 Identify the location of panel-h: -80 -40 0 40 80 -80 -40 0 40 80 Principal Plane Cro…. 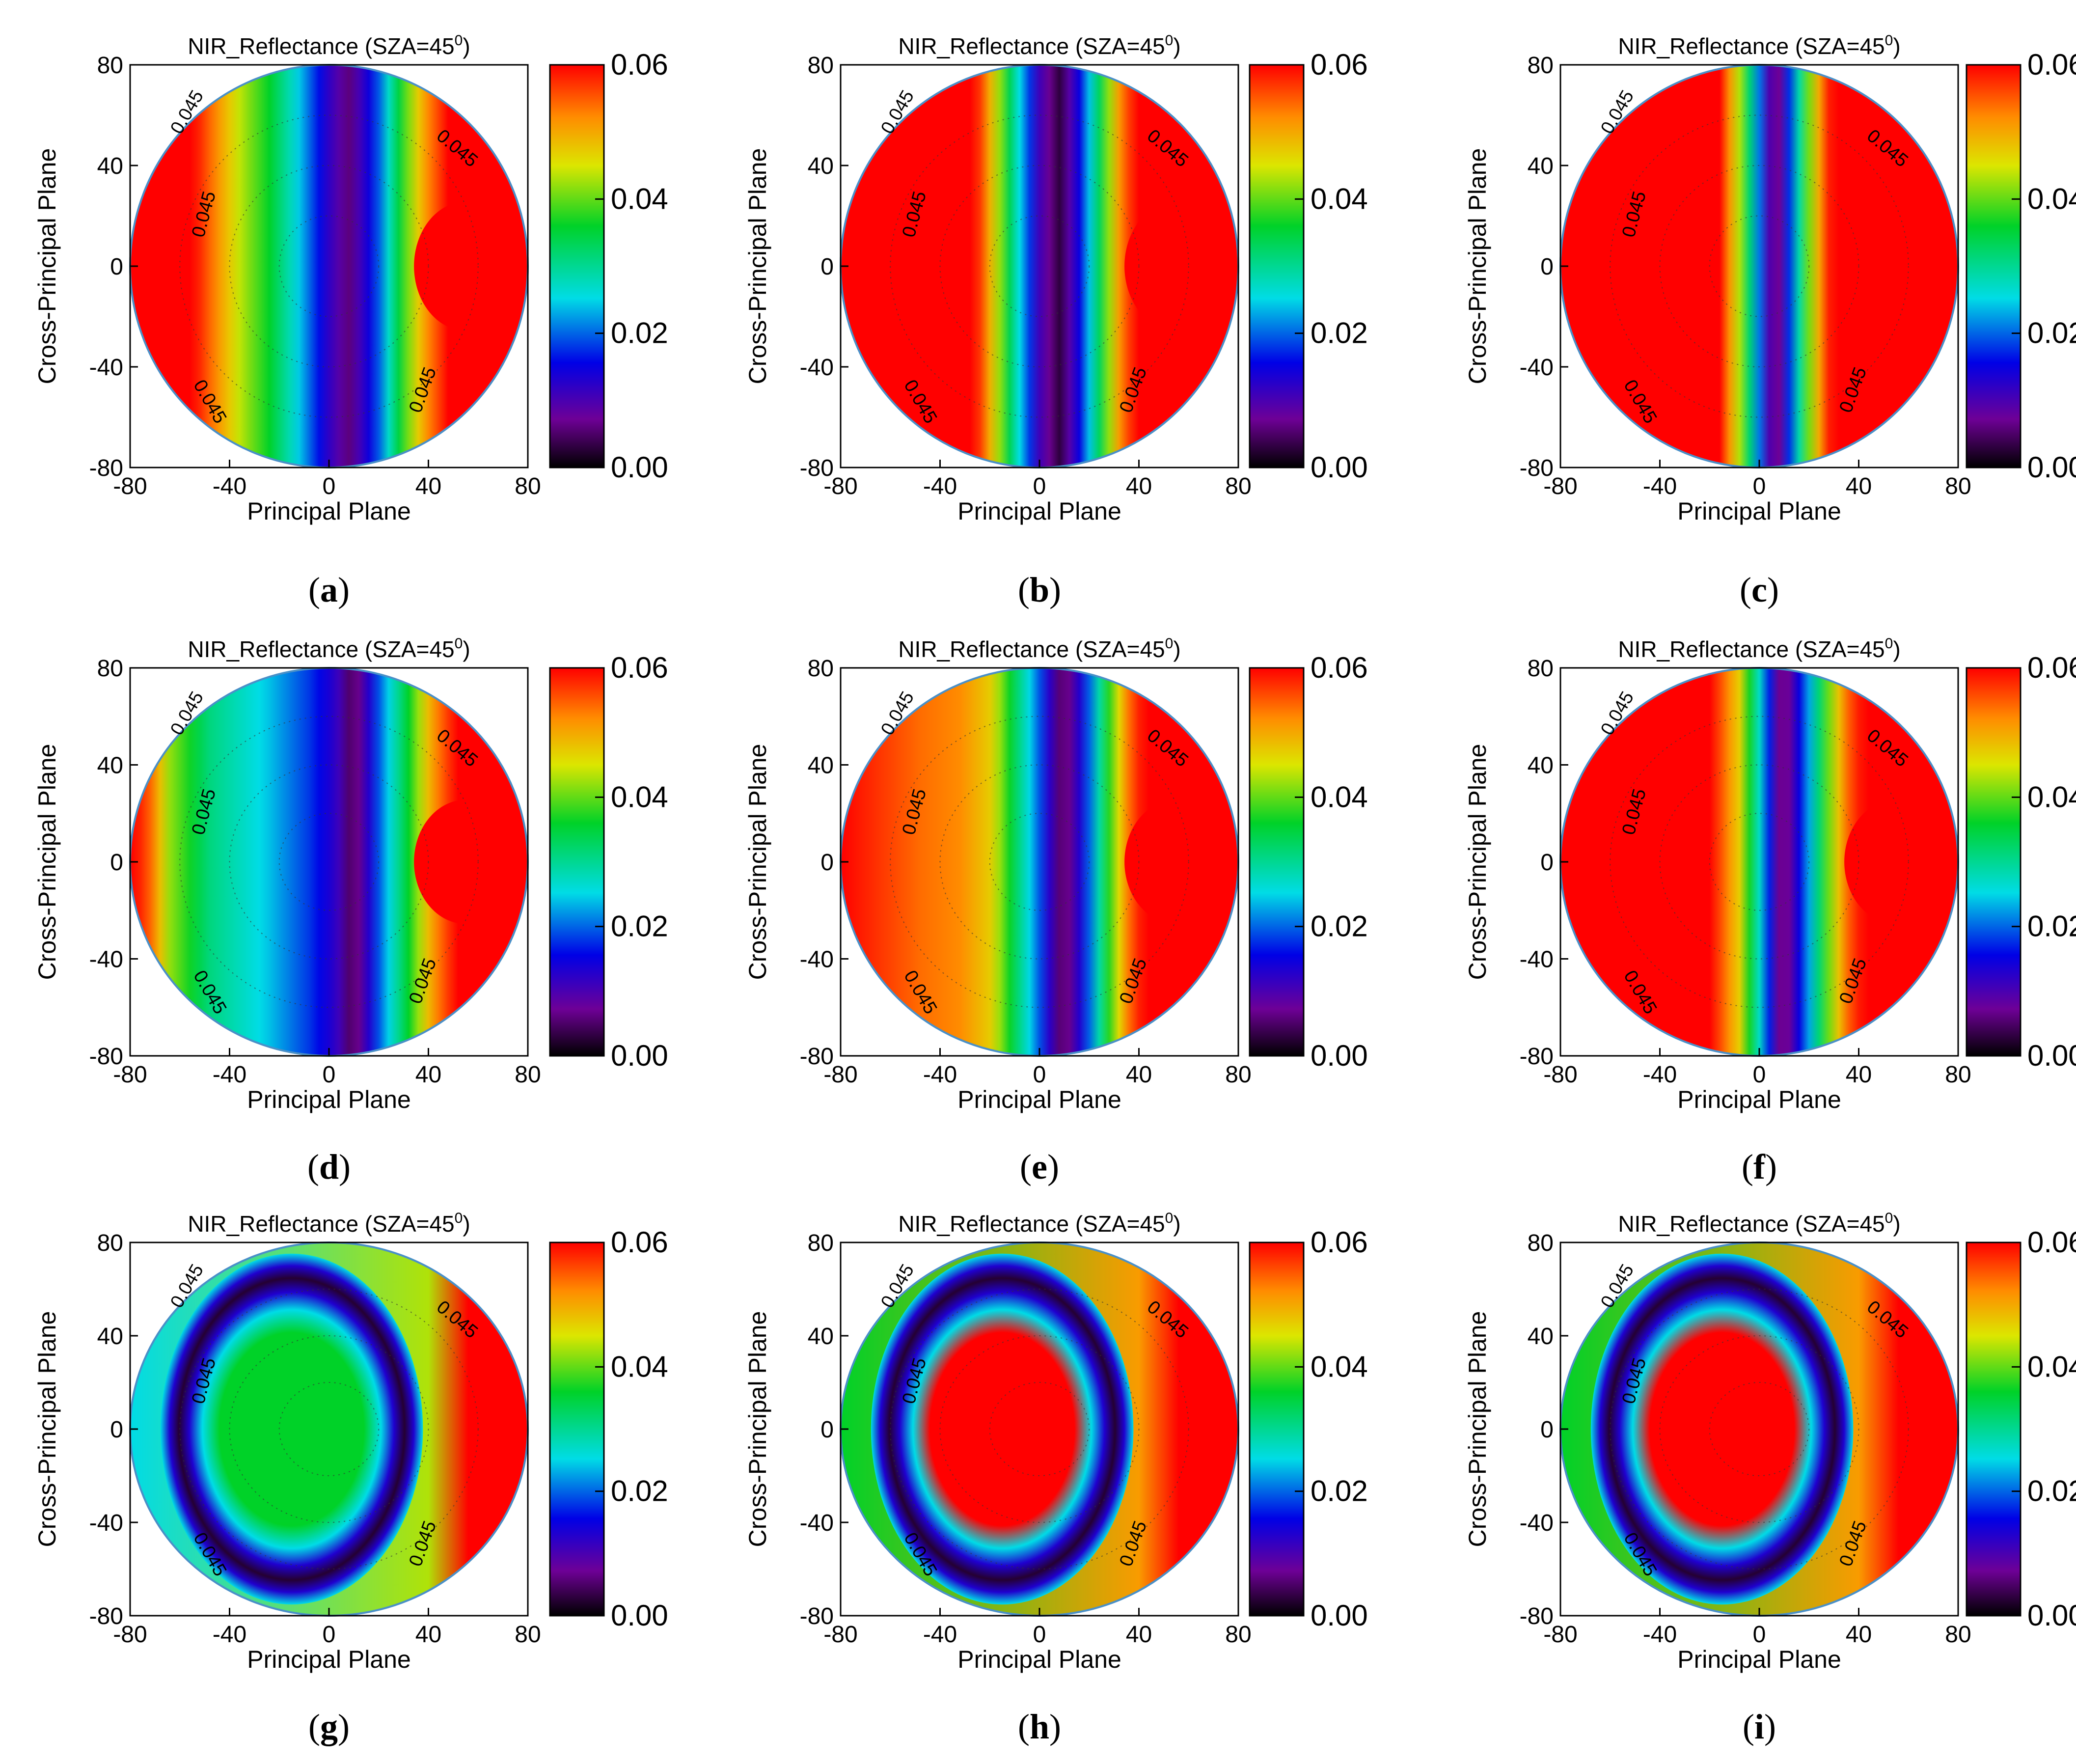
(1056, 1478).